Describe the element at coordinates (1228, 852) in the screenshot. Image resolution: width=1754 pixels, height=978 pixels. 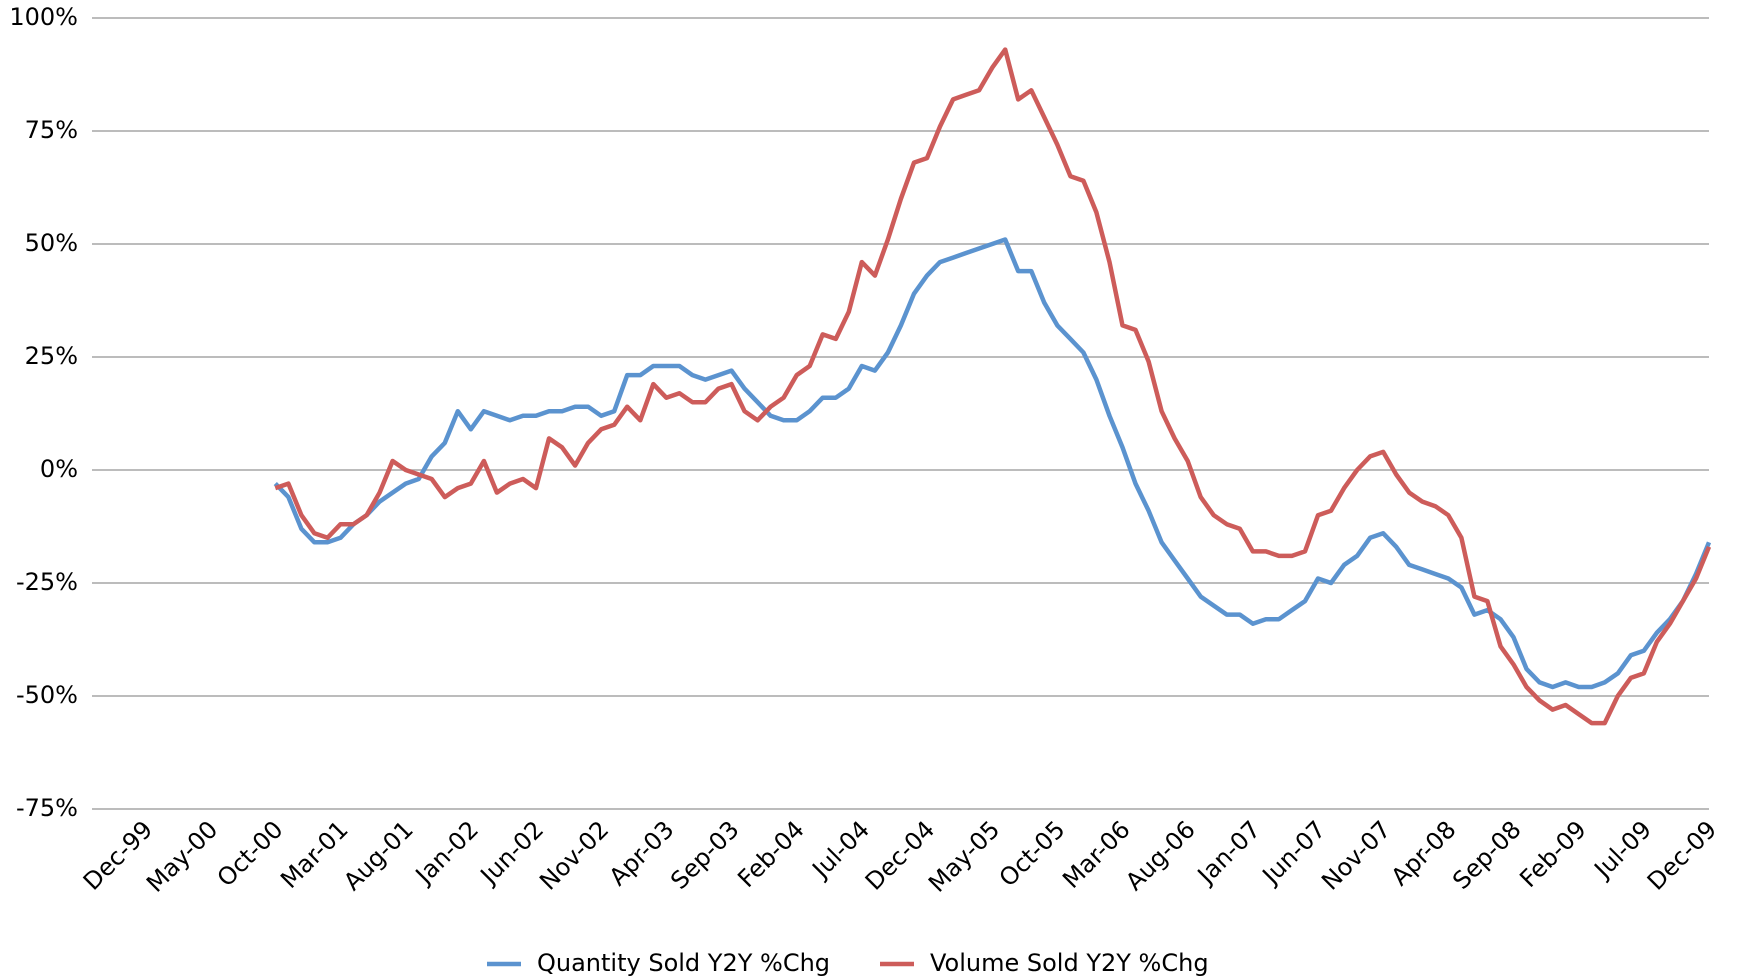
I see `x-tick-label: Jan-07` at that location.